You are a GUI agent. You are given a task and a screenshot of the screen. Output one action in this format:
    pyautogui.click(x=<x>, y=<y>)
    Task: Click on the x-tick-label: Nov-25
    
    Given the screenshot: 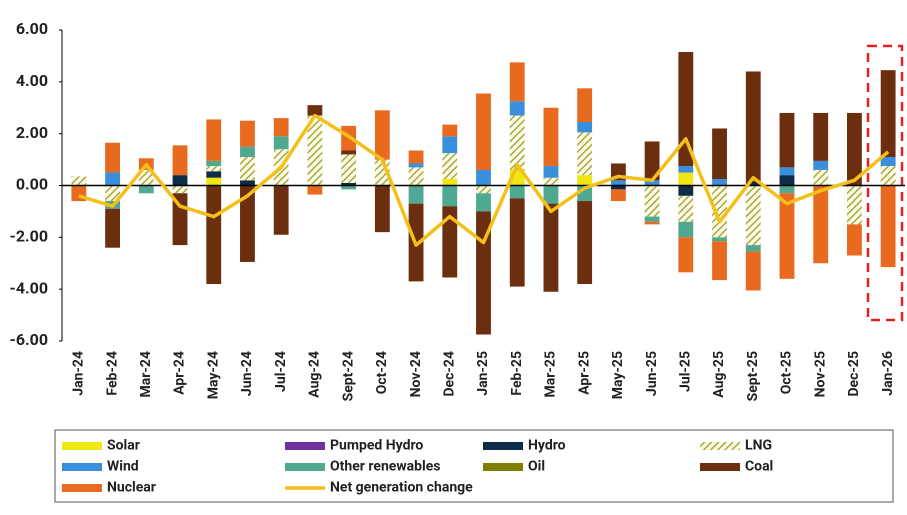 What is the action you would take?
    pyautogui.click(x=820, y=374)
    